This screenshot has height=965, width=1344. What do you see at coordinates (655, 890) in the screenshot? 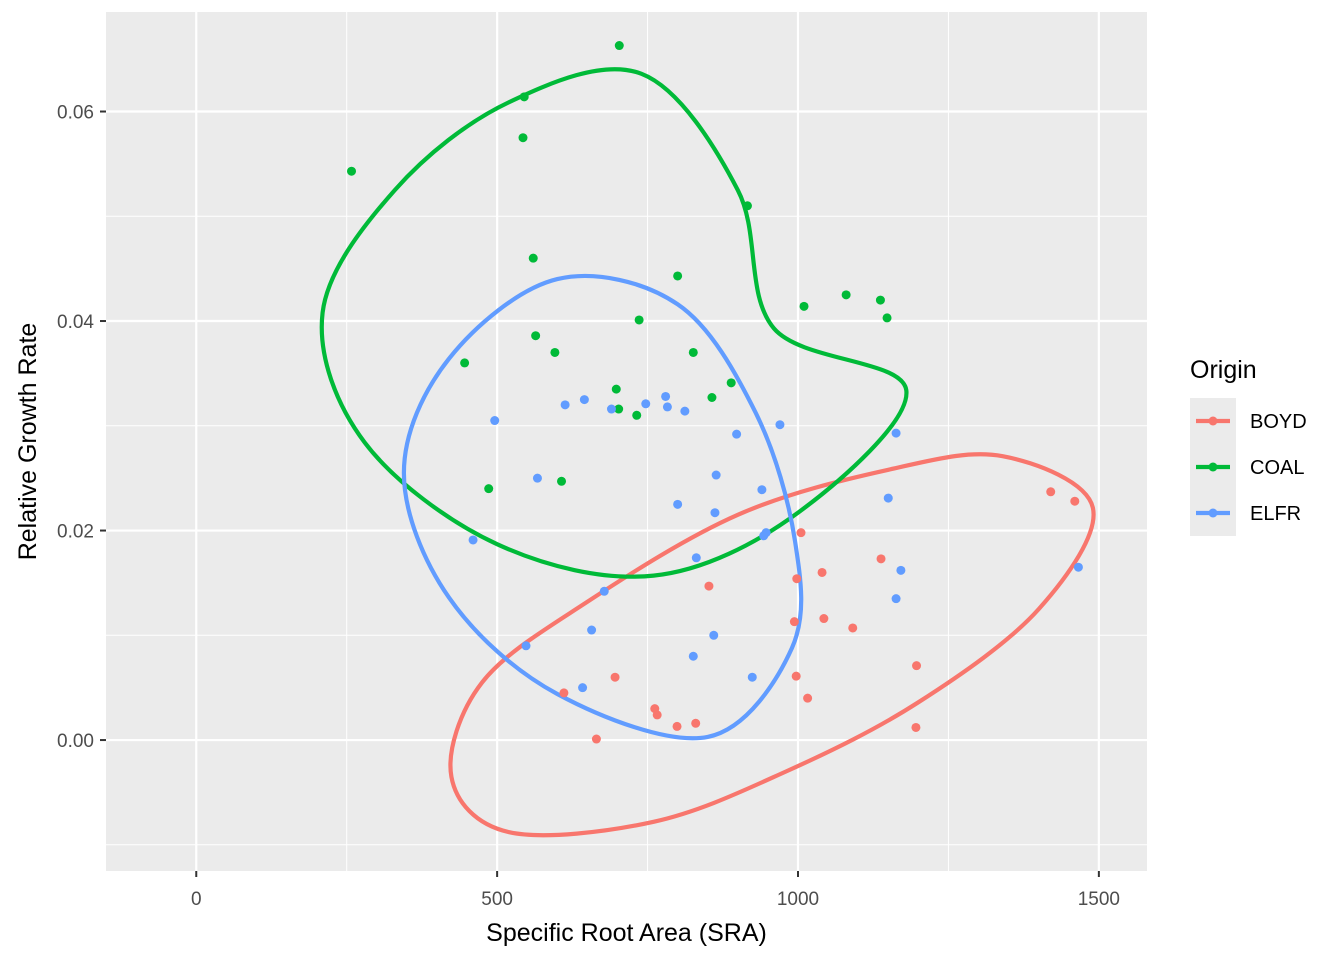
I see `x-axis-ticks: 0 500 1000 1500` at bounding box center [655, 890].